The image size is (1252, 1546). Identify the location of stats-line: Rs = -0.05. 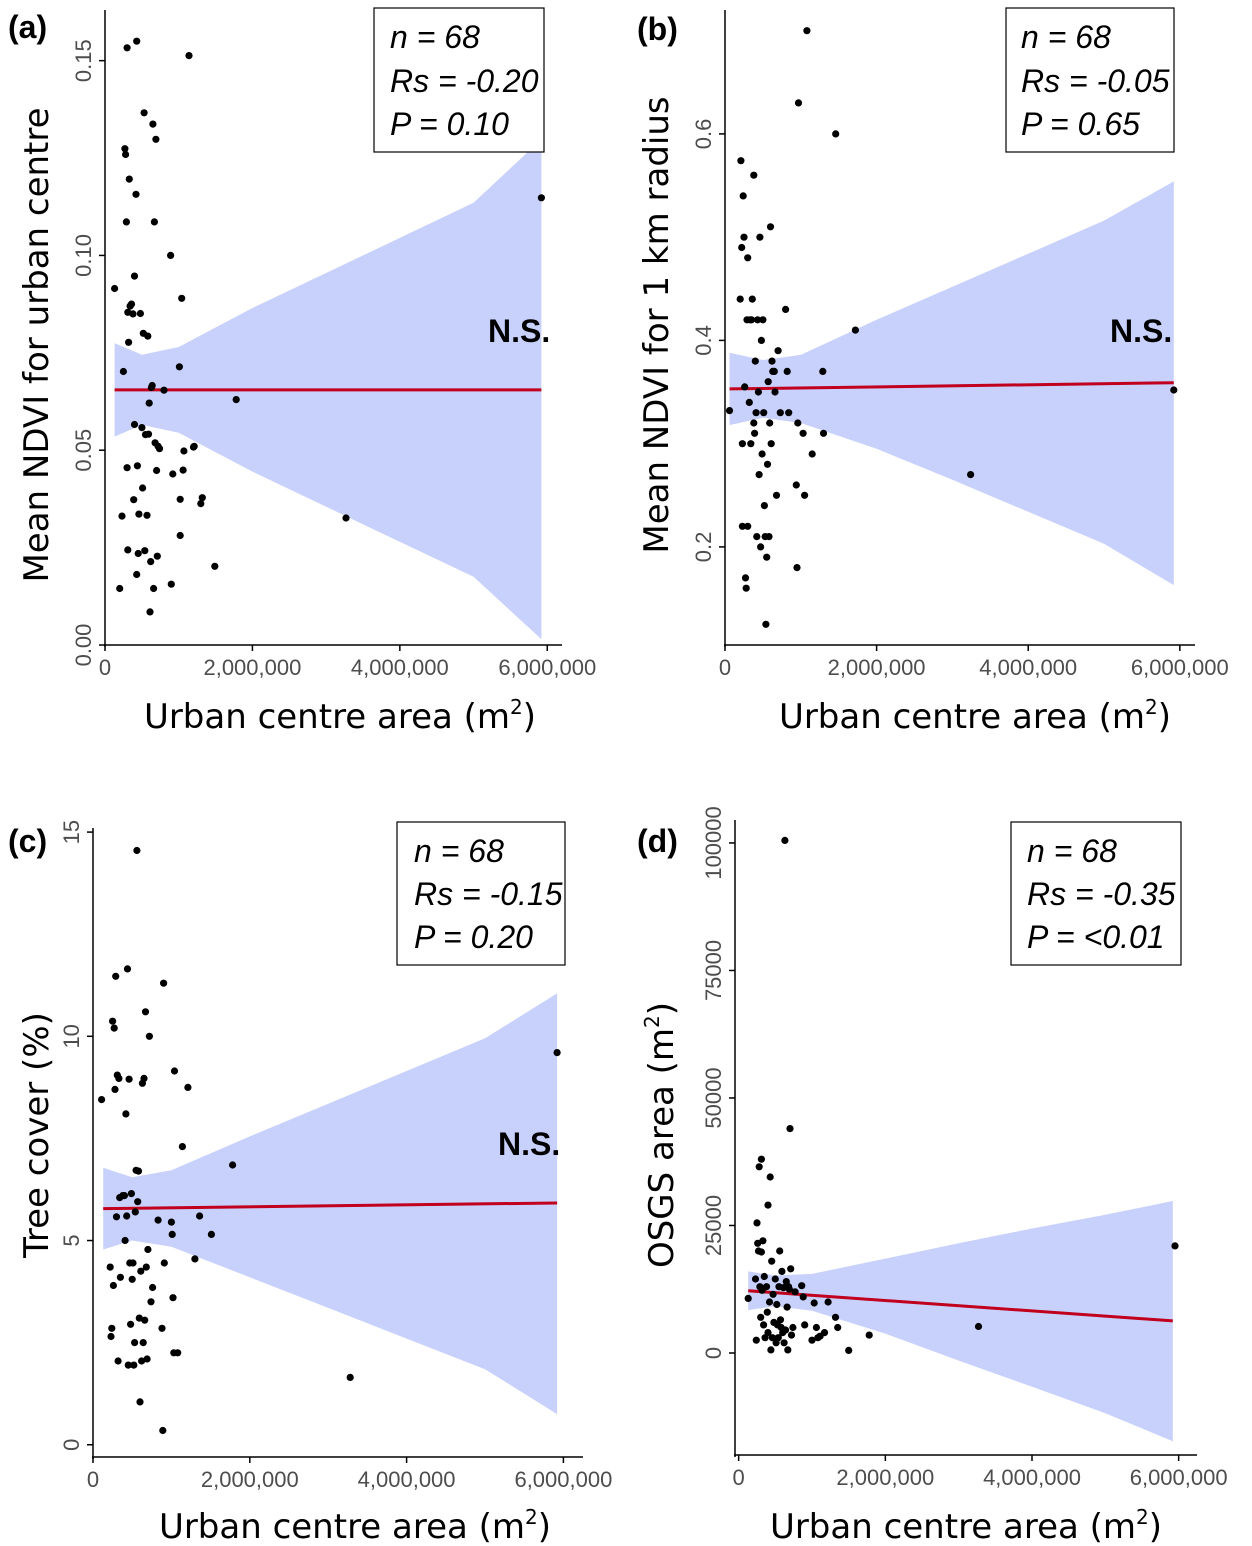
(1095, 81).